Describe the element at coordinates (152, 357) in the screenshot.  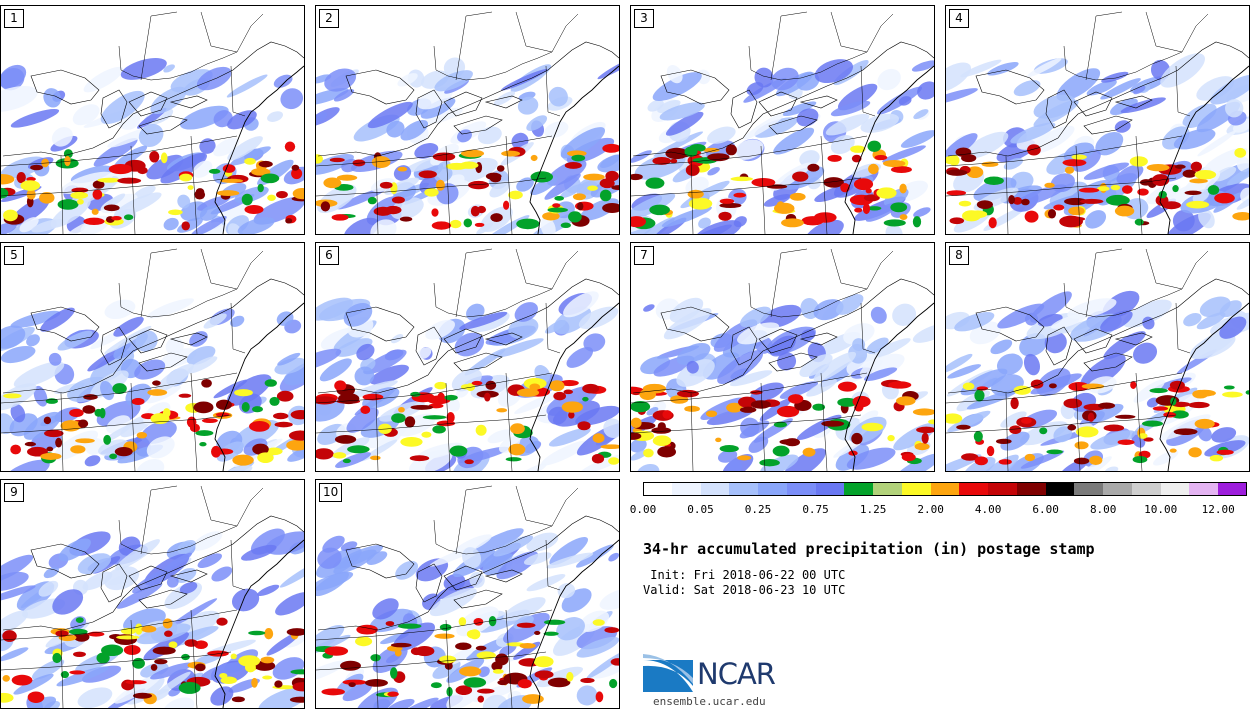
I see `ensemble-member-panel: 5` at that location.